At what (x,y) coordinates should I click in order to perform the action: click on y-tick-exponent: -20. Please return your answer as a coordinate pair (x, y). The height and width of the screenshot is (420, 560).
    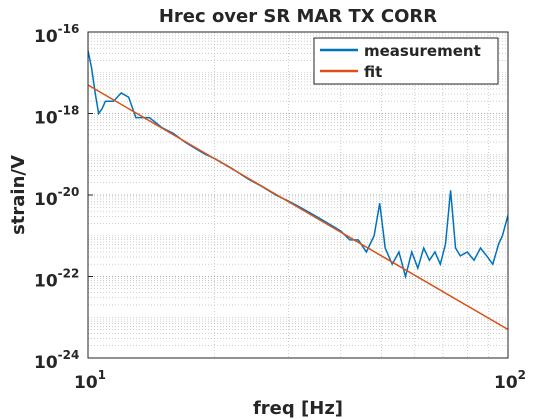
    Looking at the image, I should click on (69, 192).